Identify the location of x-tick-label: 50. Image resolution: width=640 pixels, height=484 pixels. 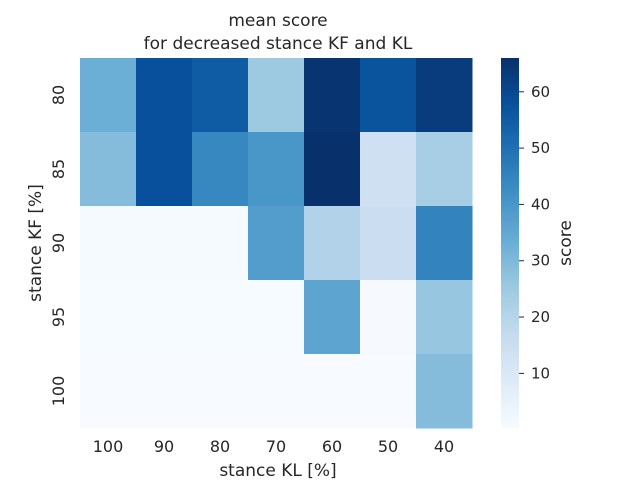
(388, 446).